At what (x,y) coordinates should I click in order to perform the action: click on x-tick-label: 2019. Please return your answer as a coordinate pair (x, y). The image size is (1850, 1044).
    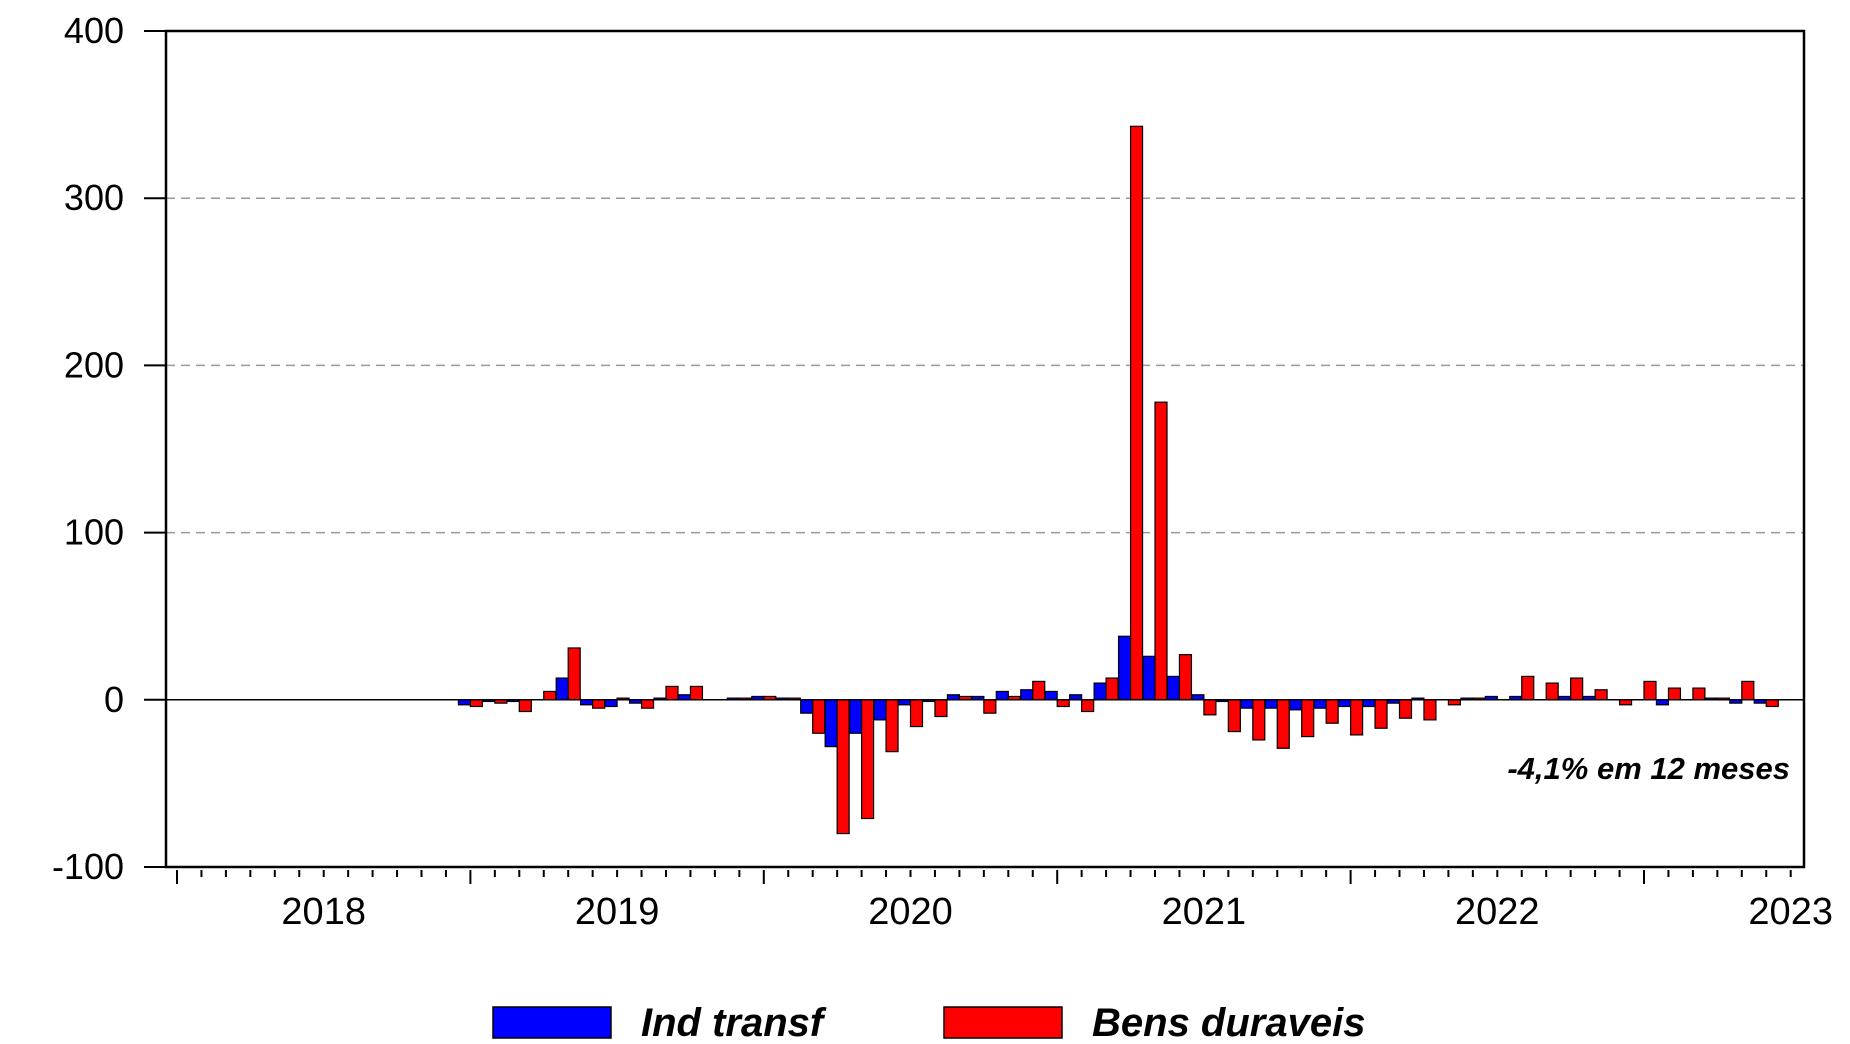
    Looking at the image, I should click on (617, 912).